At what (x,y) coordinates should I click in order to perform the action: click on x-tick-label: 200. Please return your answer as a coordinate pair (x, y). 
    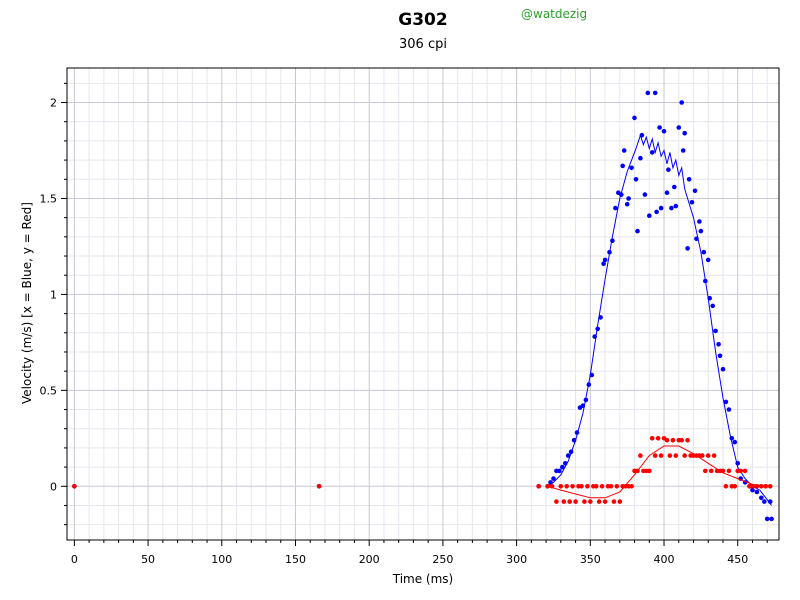
    Looking at the image, I should click on (369, 559).